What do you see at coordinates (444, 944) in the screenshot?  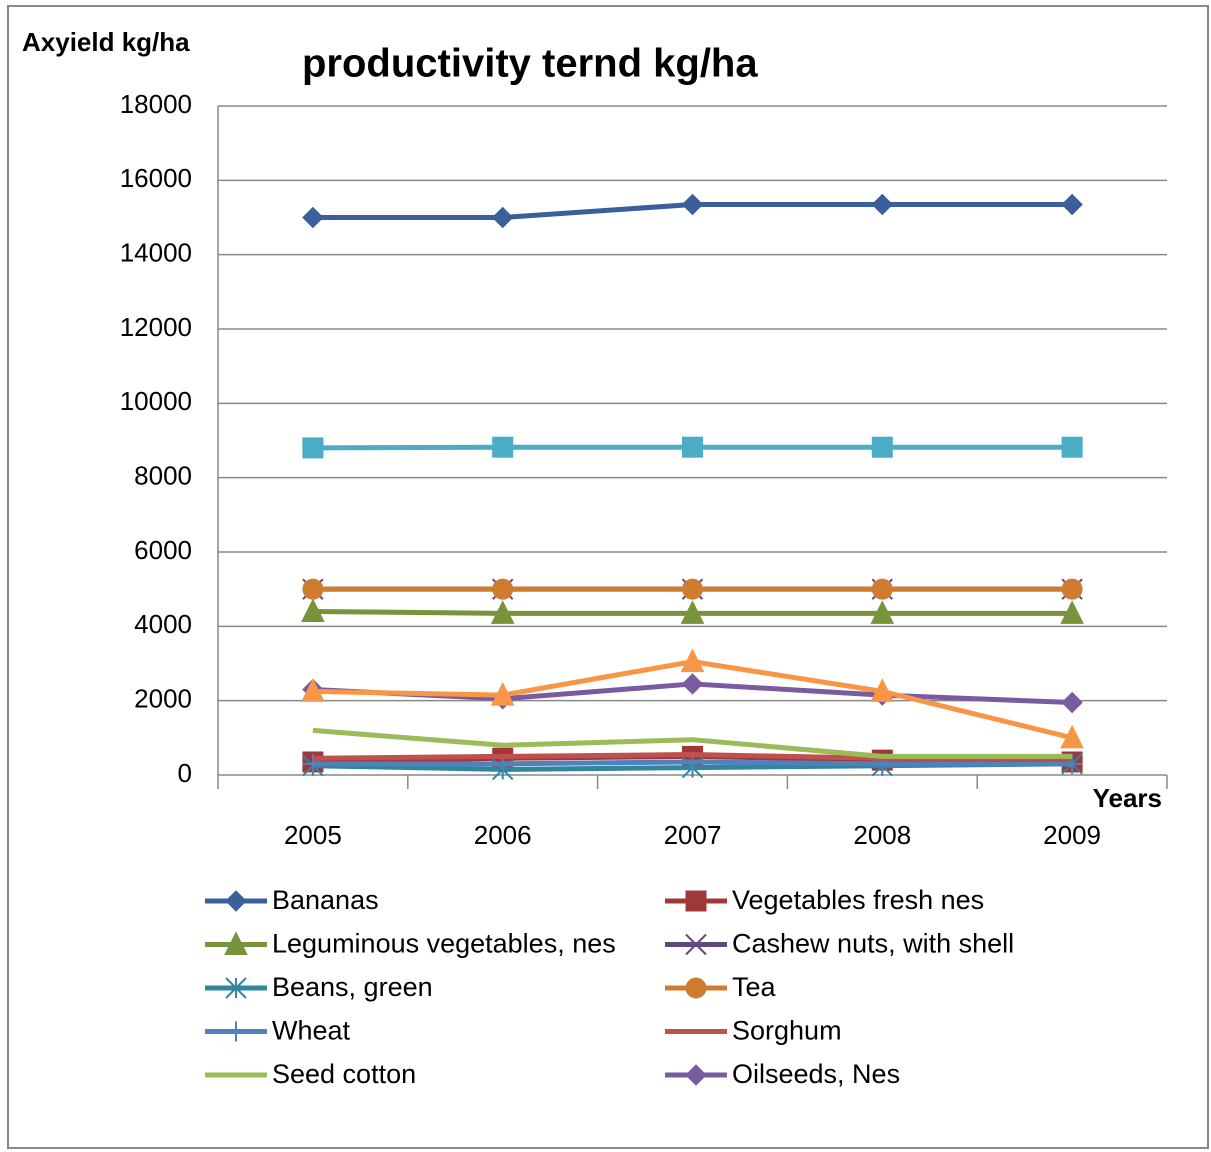 I see `legend-label: Leguminous vegetables, nes` at bounding box center [444, 944].